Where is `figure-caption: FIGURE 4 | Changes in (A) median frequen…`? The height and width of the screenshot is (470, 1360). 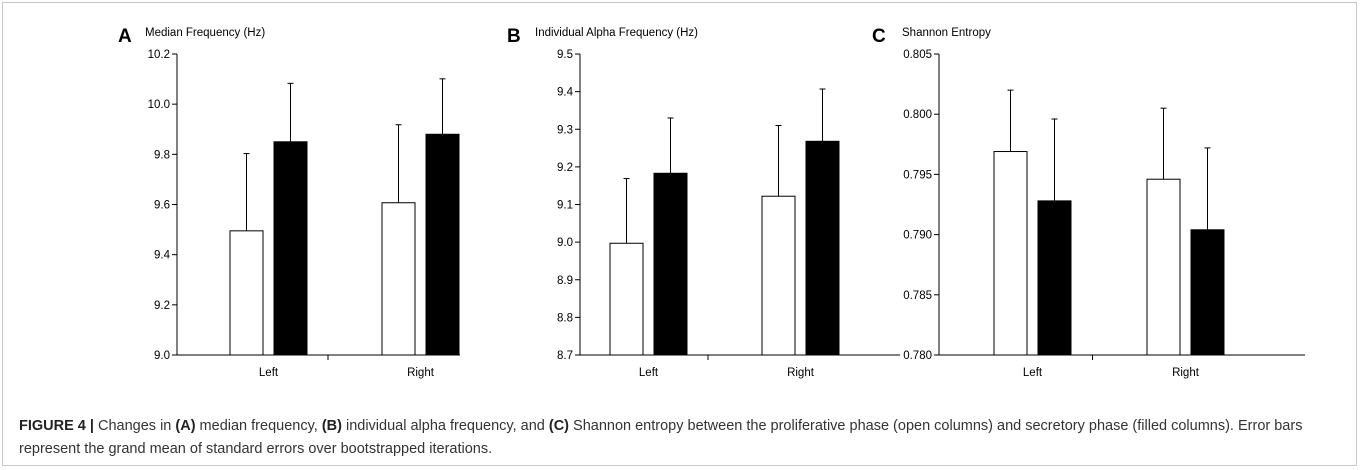
figure-caption: FIGURE 4 | Changes in (A) median frequen… is located at coordinates (679, 438).